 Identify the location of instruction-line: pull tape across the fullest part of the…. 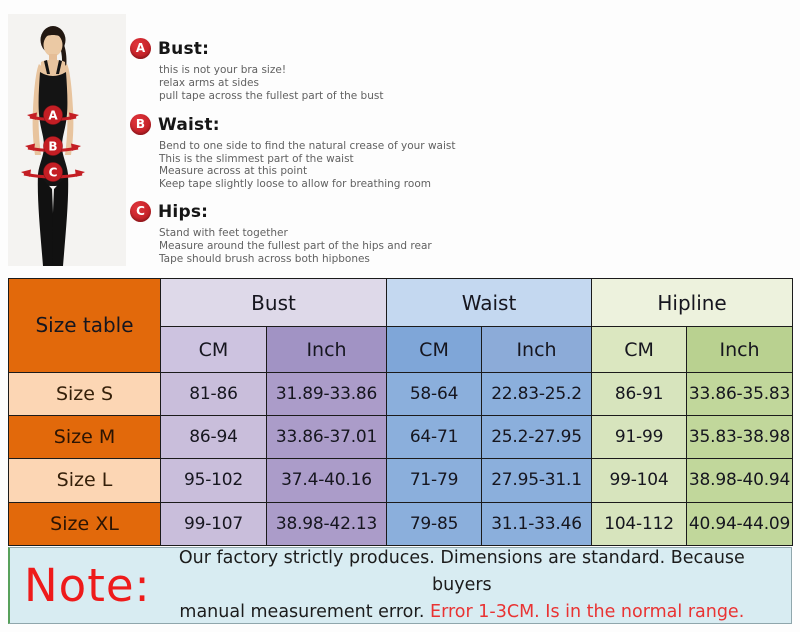
(271, 96).